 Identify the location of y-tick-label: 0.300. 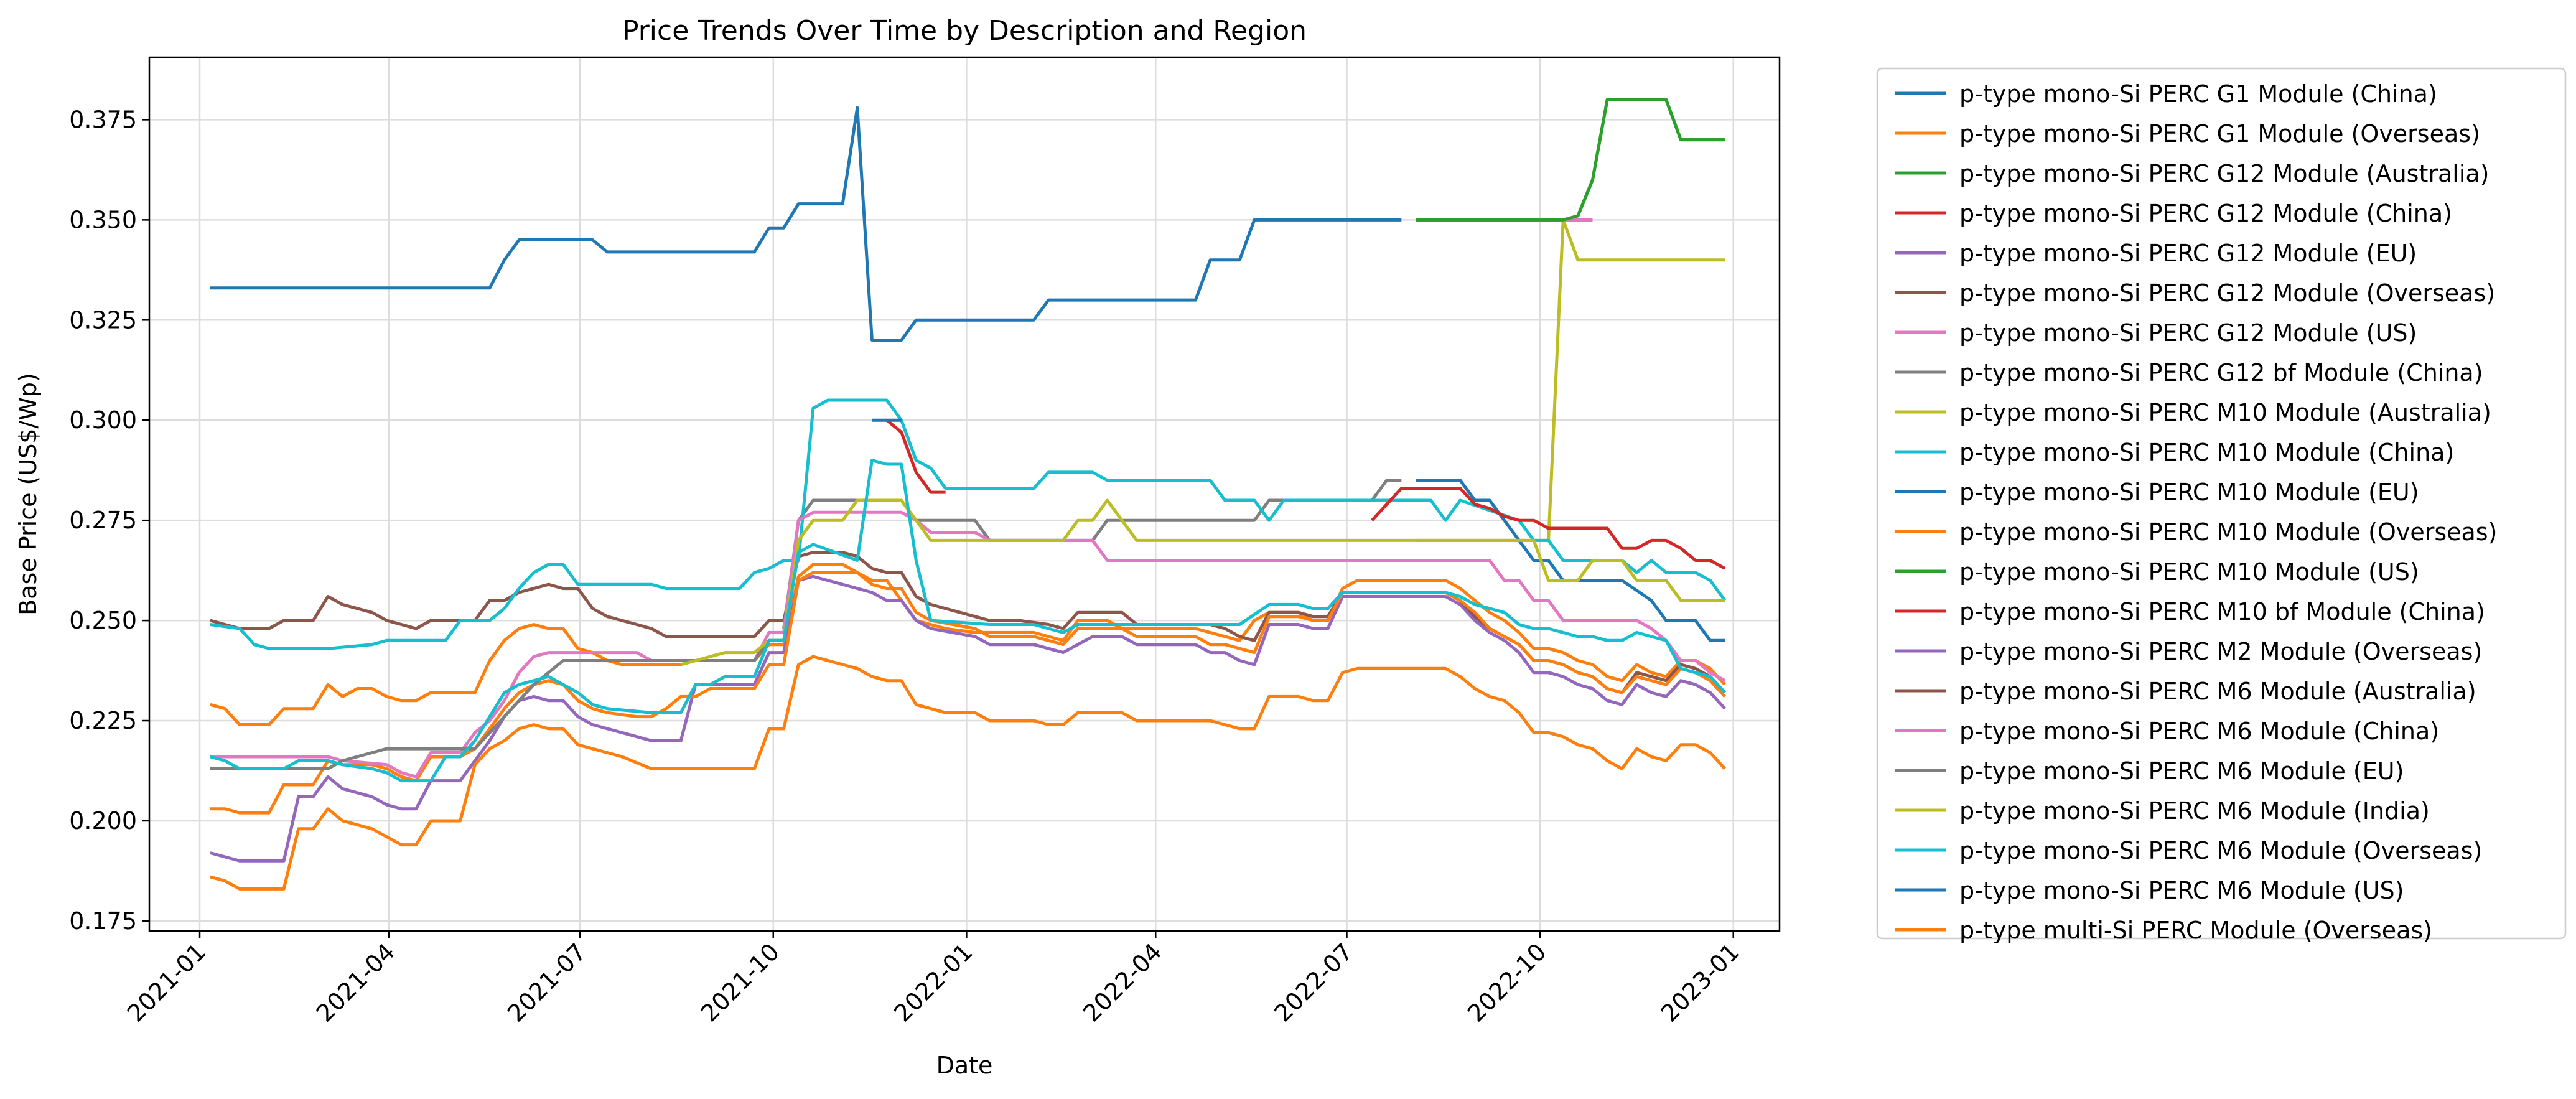
(103, 420).